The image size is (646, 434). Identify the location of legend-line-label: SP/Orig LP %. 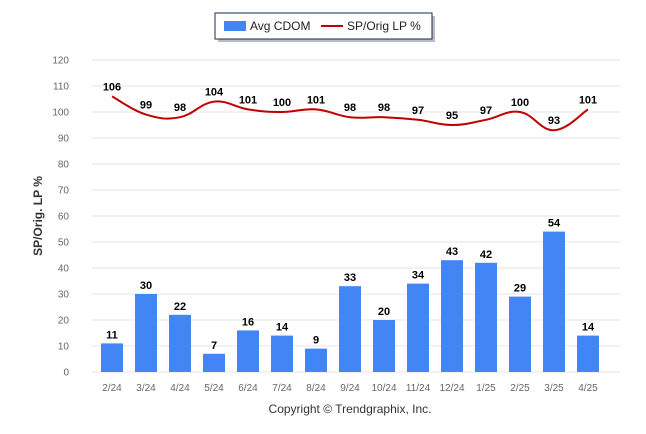
(384, 26).